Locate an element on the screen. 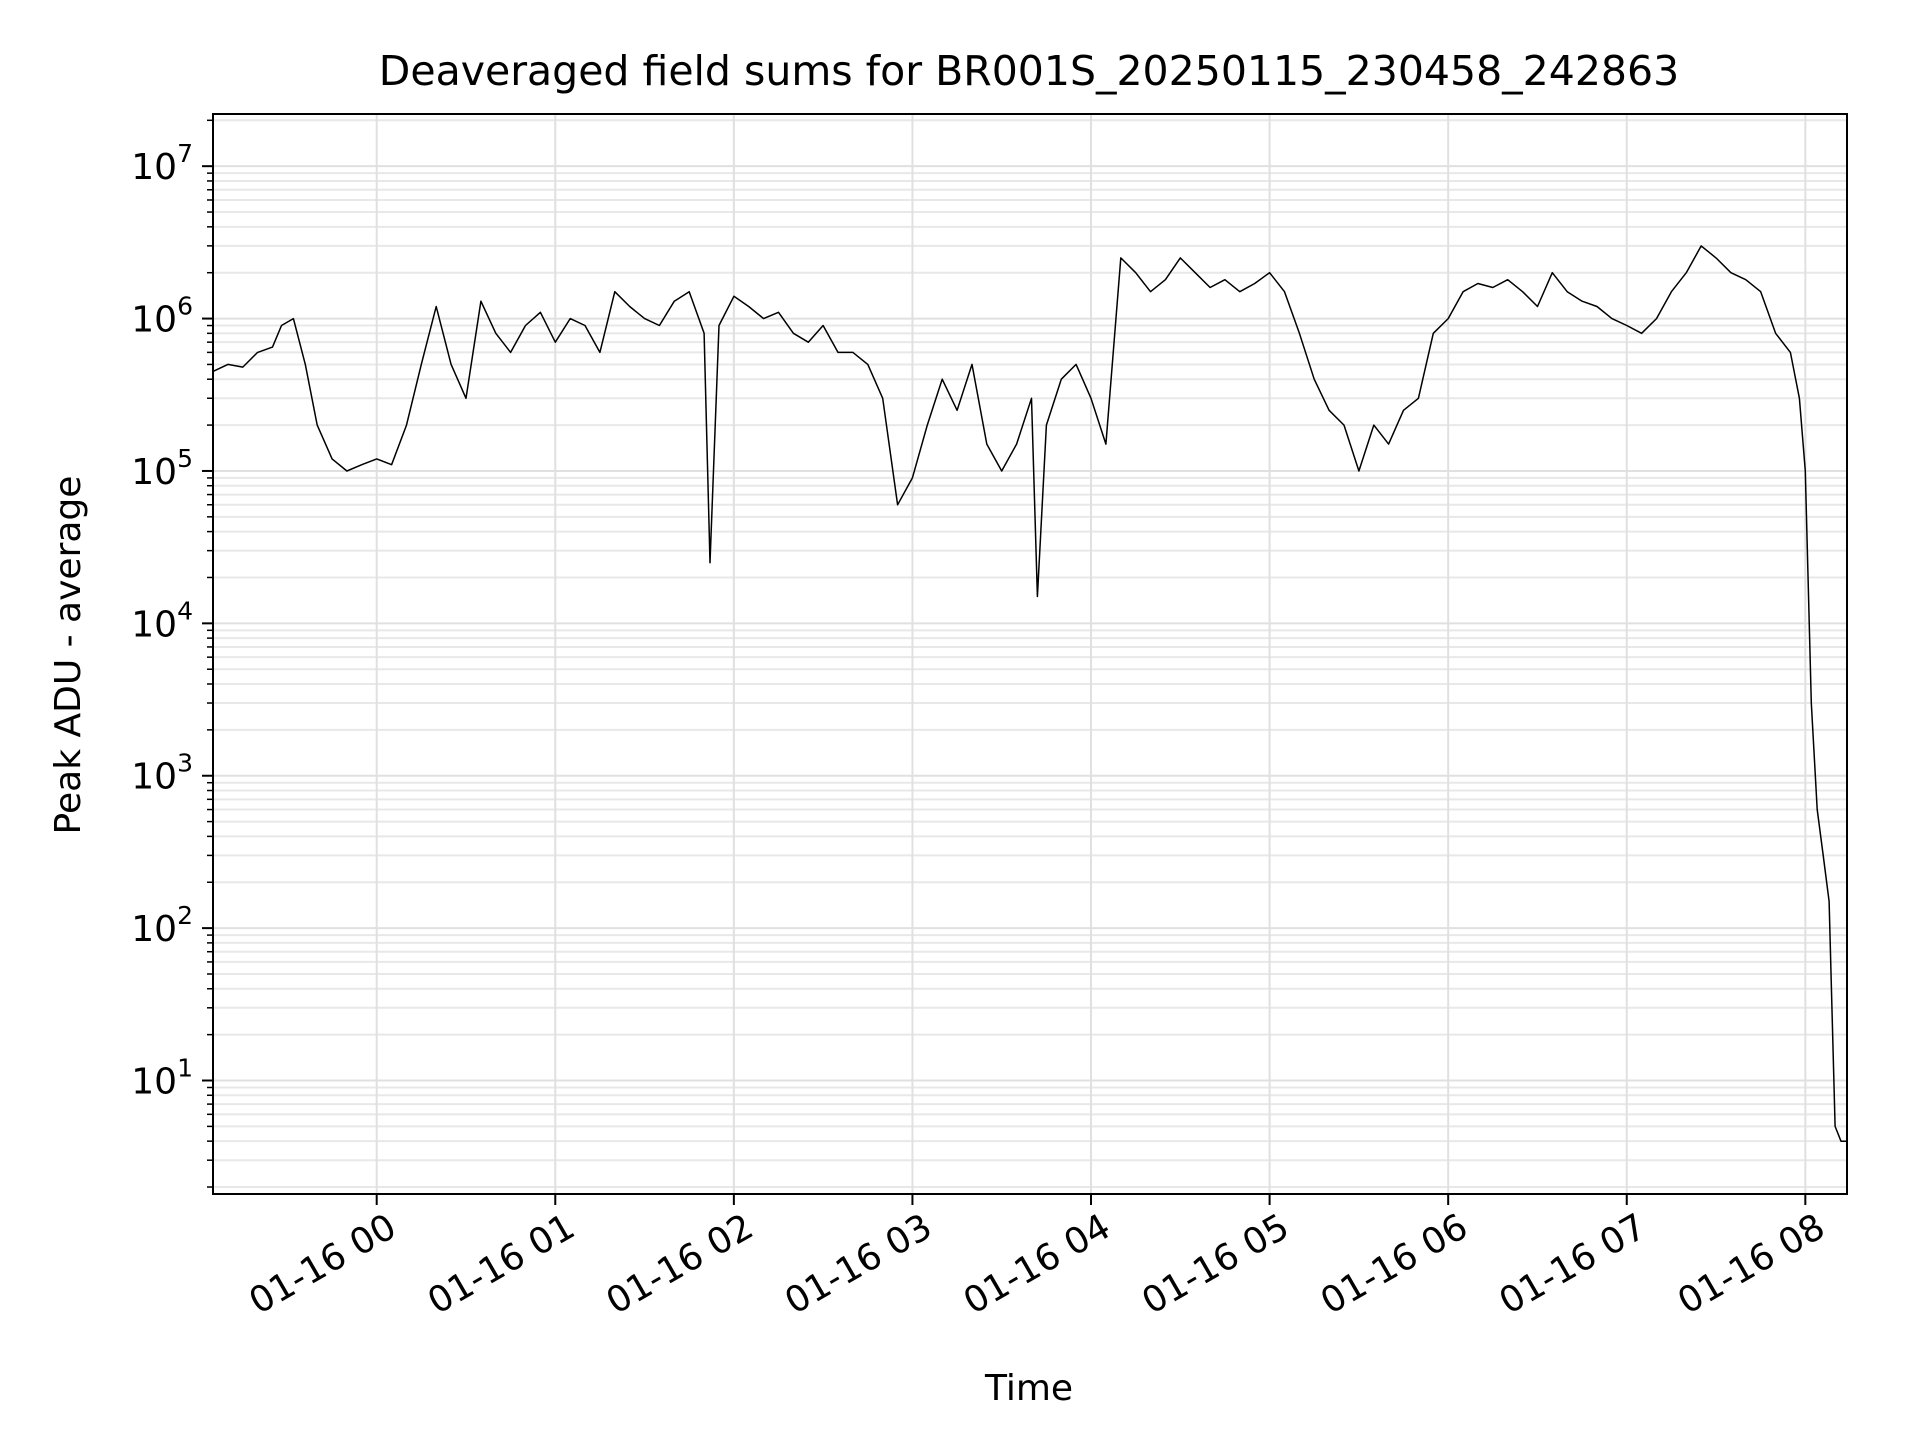 This screenshot has height=1444, width=1920. x-tick-label: 01-16 08 is located at coordinates (1751, 1264).